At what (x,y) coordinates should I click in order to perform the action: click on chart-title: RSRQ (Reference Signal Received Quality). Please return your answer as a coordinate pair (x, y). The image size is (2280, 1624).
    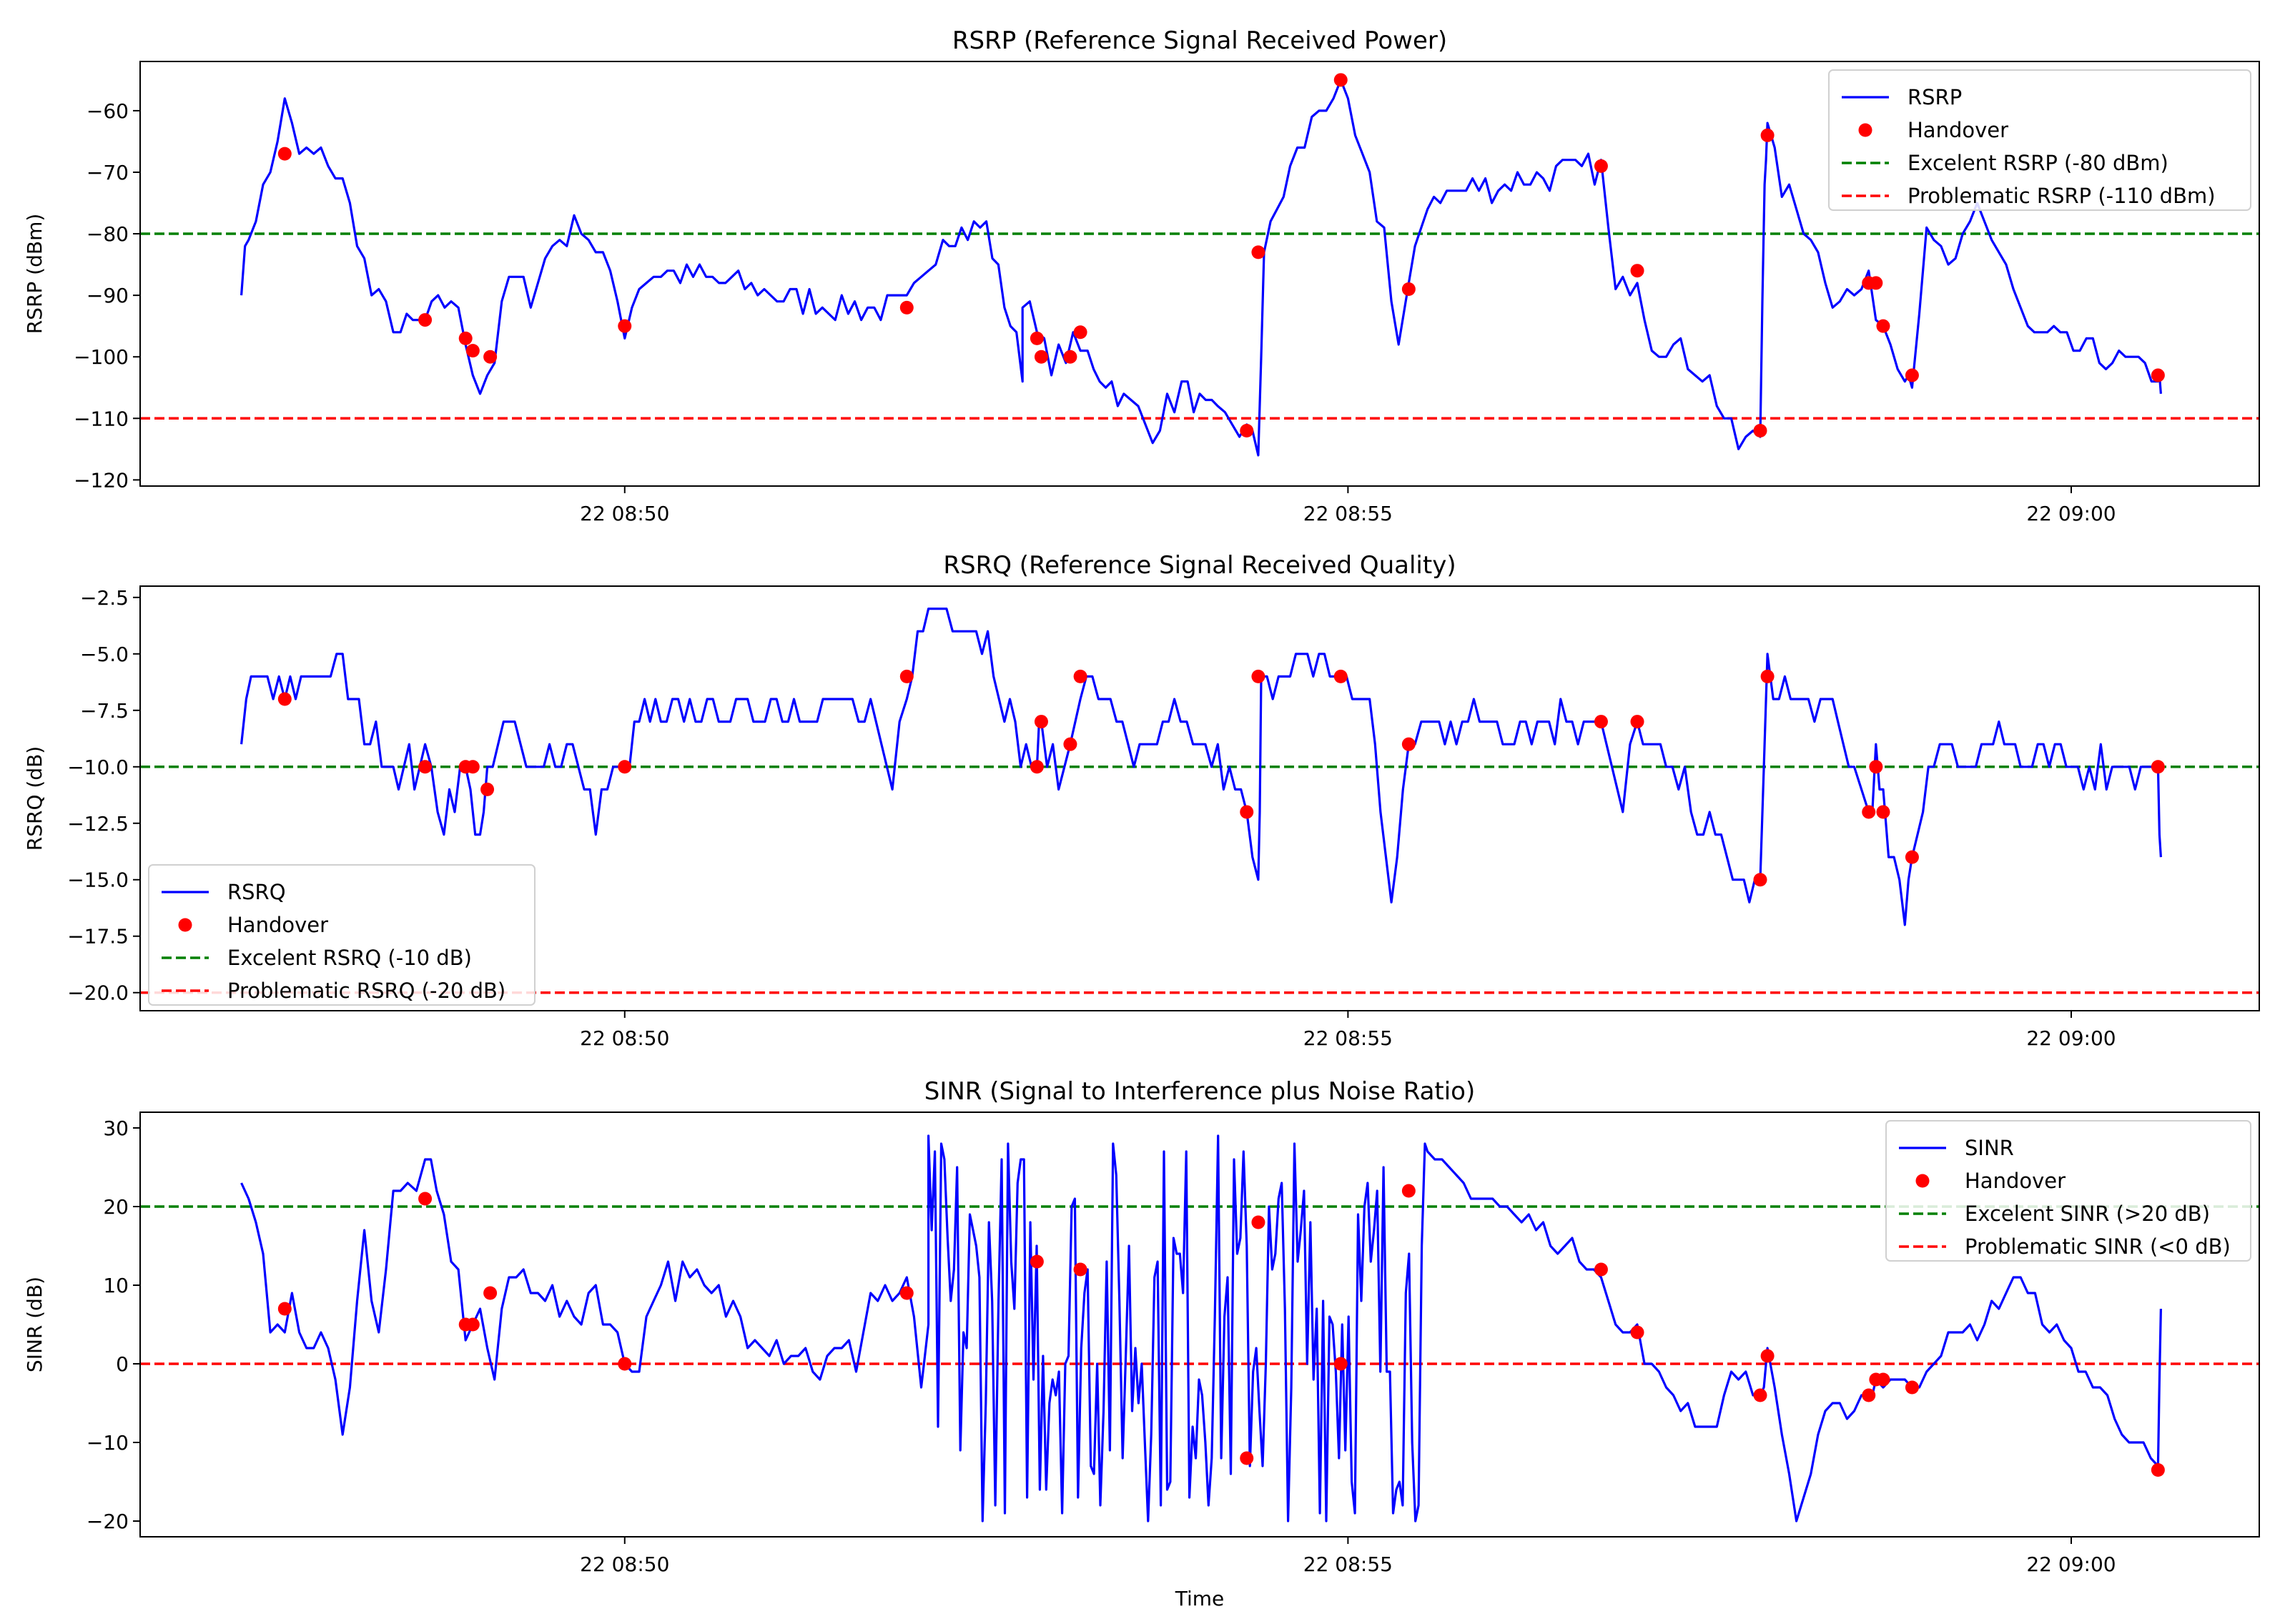
    Looking at the image, I should click on (1199, 566).